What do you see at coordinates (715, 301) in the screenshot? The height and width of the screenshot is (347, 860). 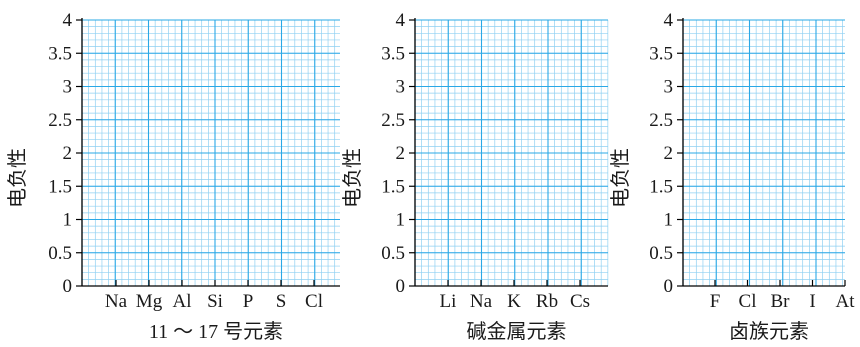 I see `x-tick-label: F` at bounding box center [715, 301].